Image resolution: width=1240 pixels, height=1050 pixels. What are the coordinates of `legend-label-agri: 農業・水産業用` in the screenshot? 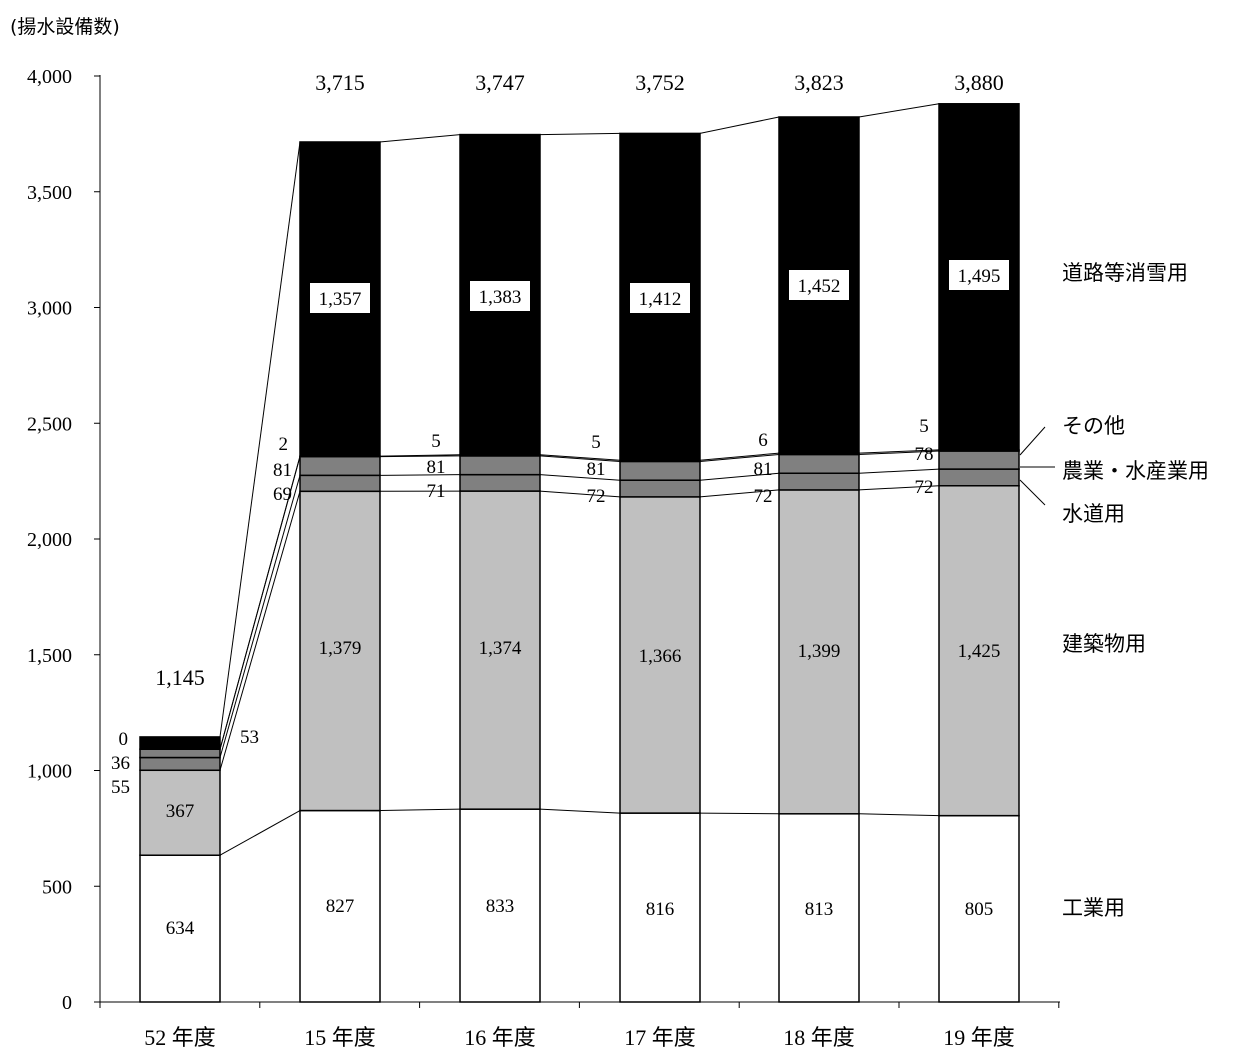 It's located at (1135, 471).